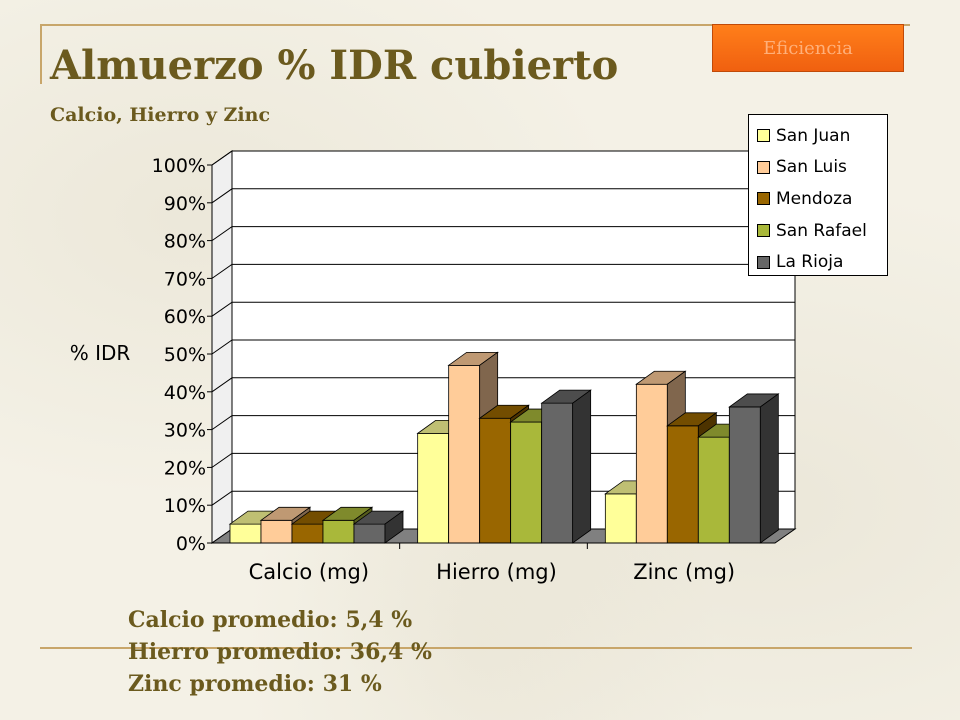 Image resolution: width=960 pixels, height=720 pixels. What do you see at coordinates (255, 684) in the screenshot?
I see `zinc-average: Zinc promedio: 31 %` at bounding box center [255, 684].